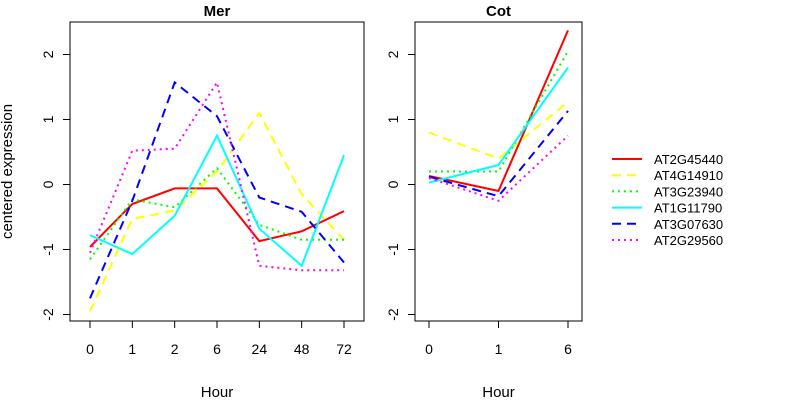 The image size is (800, 405). What do you see at coordinates (498, 11) in the screenshot?
I see `panel-title: Cot` at bounding box center [498, 11].